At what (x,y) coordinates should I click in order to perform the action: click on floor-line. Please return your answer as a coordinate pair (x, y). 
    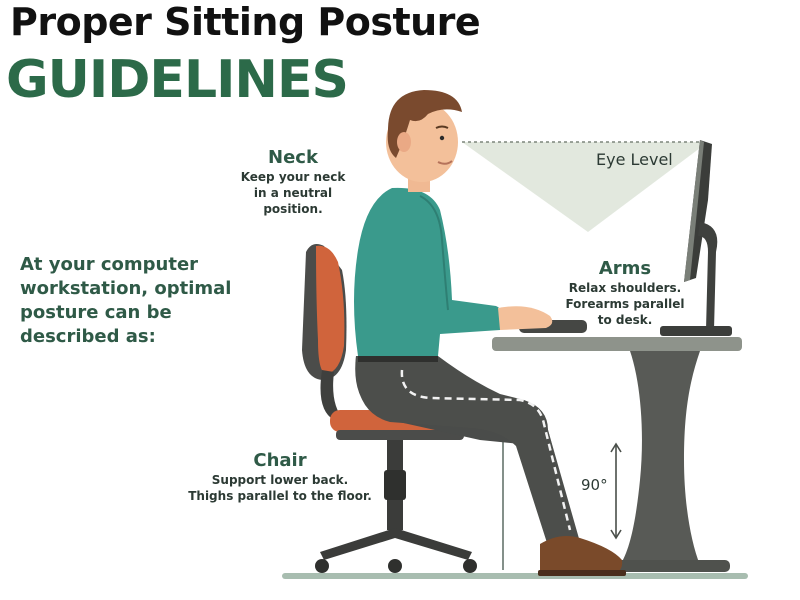
    Looking at the image, I should click on (515, 576).